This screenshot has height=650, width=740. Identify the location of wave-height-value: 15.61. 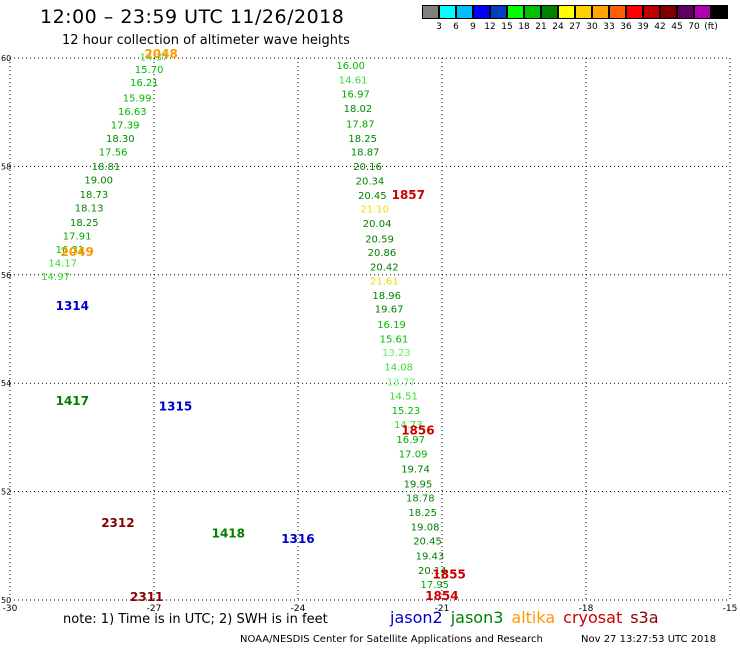
(394, 340).